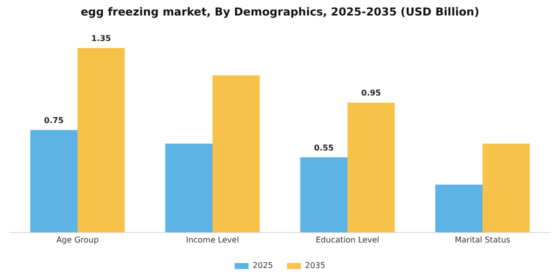 The image size is (560, 280). Describe the element at coordinates (348, 239) in the screenshot. I see `x-tick-label: Education Level` at that location.